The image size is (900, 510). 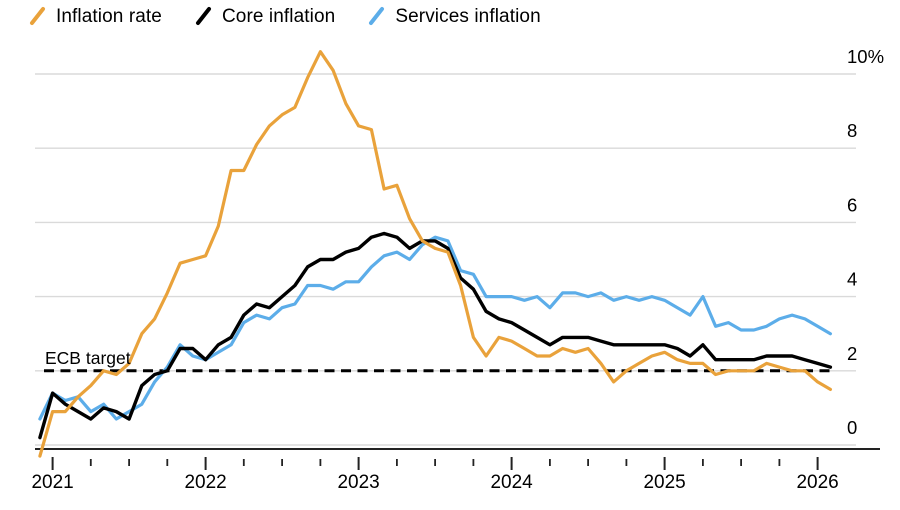 I want to click on legend-item-core-inflation: Core inflation, so click(x=264, y=16).